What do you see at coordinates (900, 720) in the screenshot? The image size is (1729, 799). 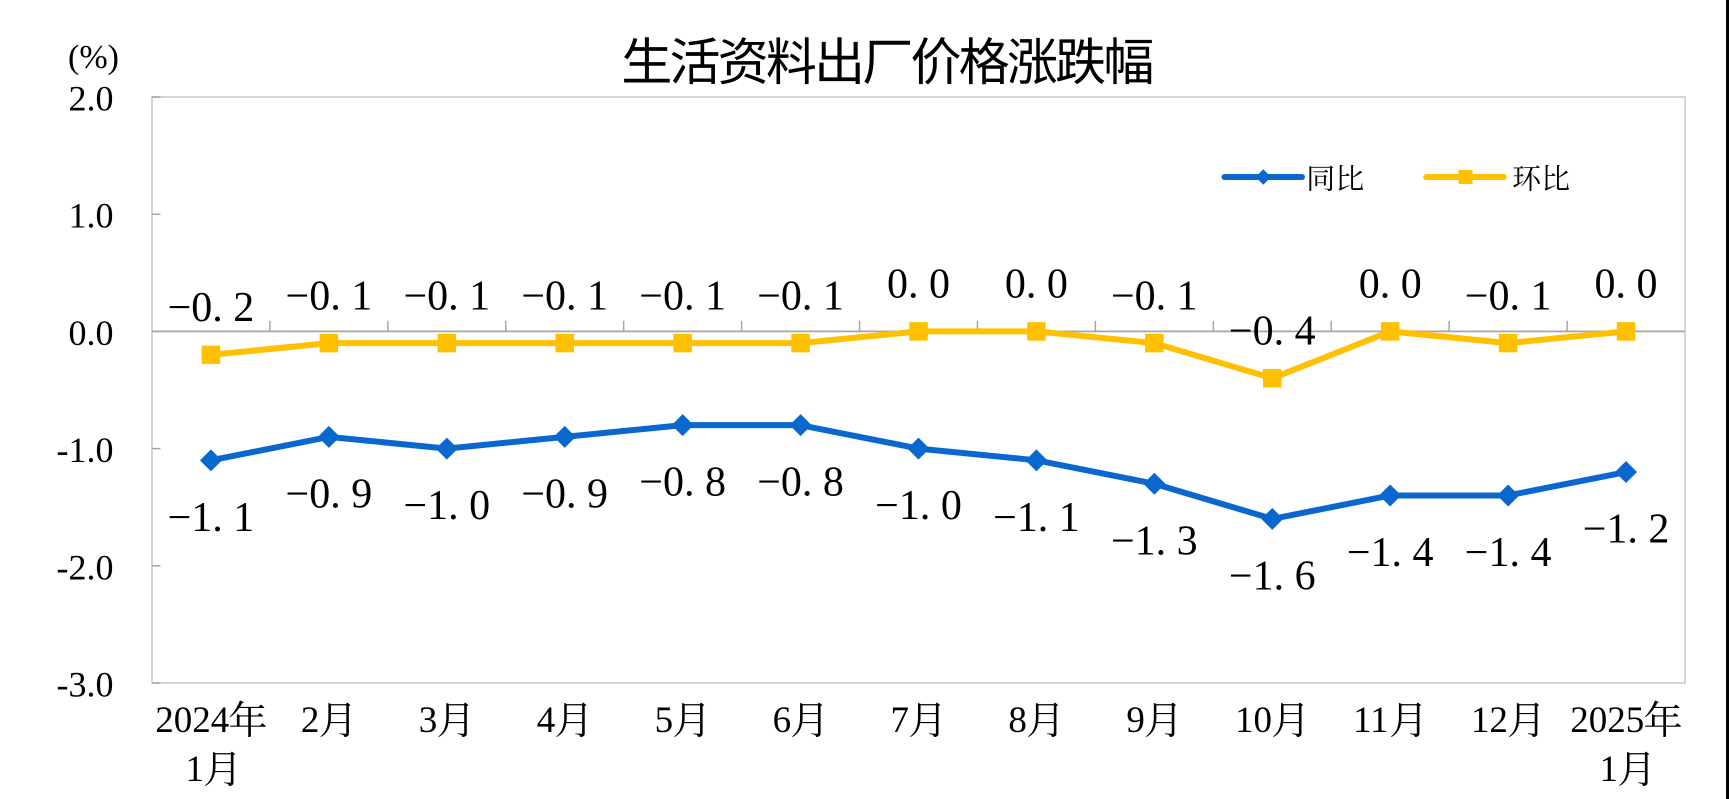 I see `svg-text: 7` at bounding box center [900, 720].